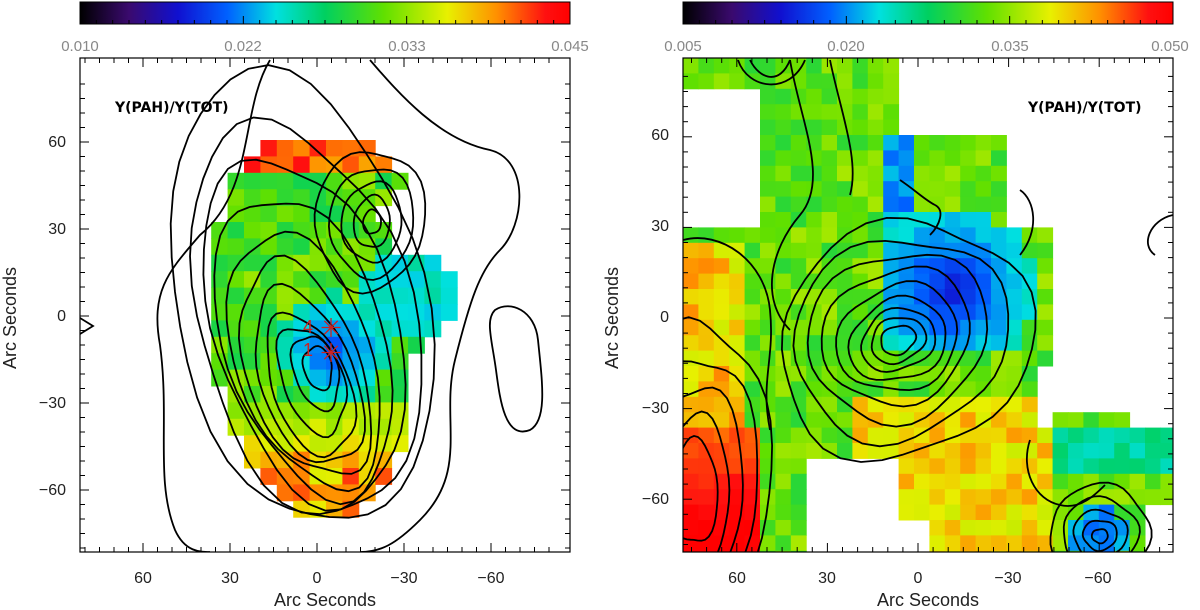  What do you see at coordinates (403, 578) in the screenshot?
I see `left-xtick-m30: −30` at bounding box center [403, 578].